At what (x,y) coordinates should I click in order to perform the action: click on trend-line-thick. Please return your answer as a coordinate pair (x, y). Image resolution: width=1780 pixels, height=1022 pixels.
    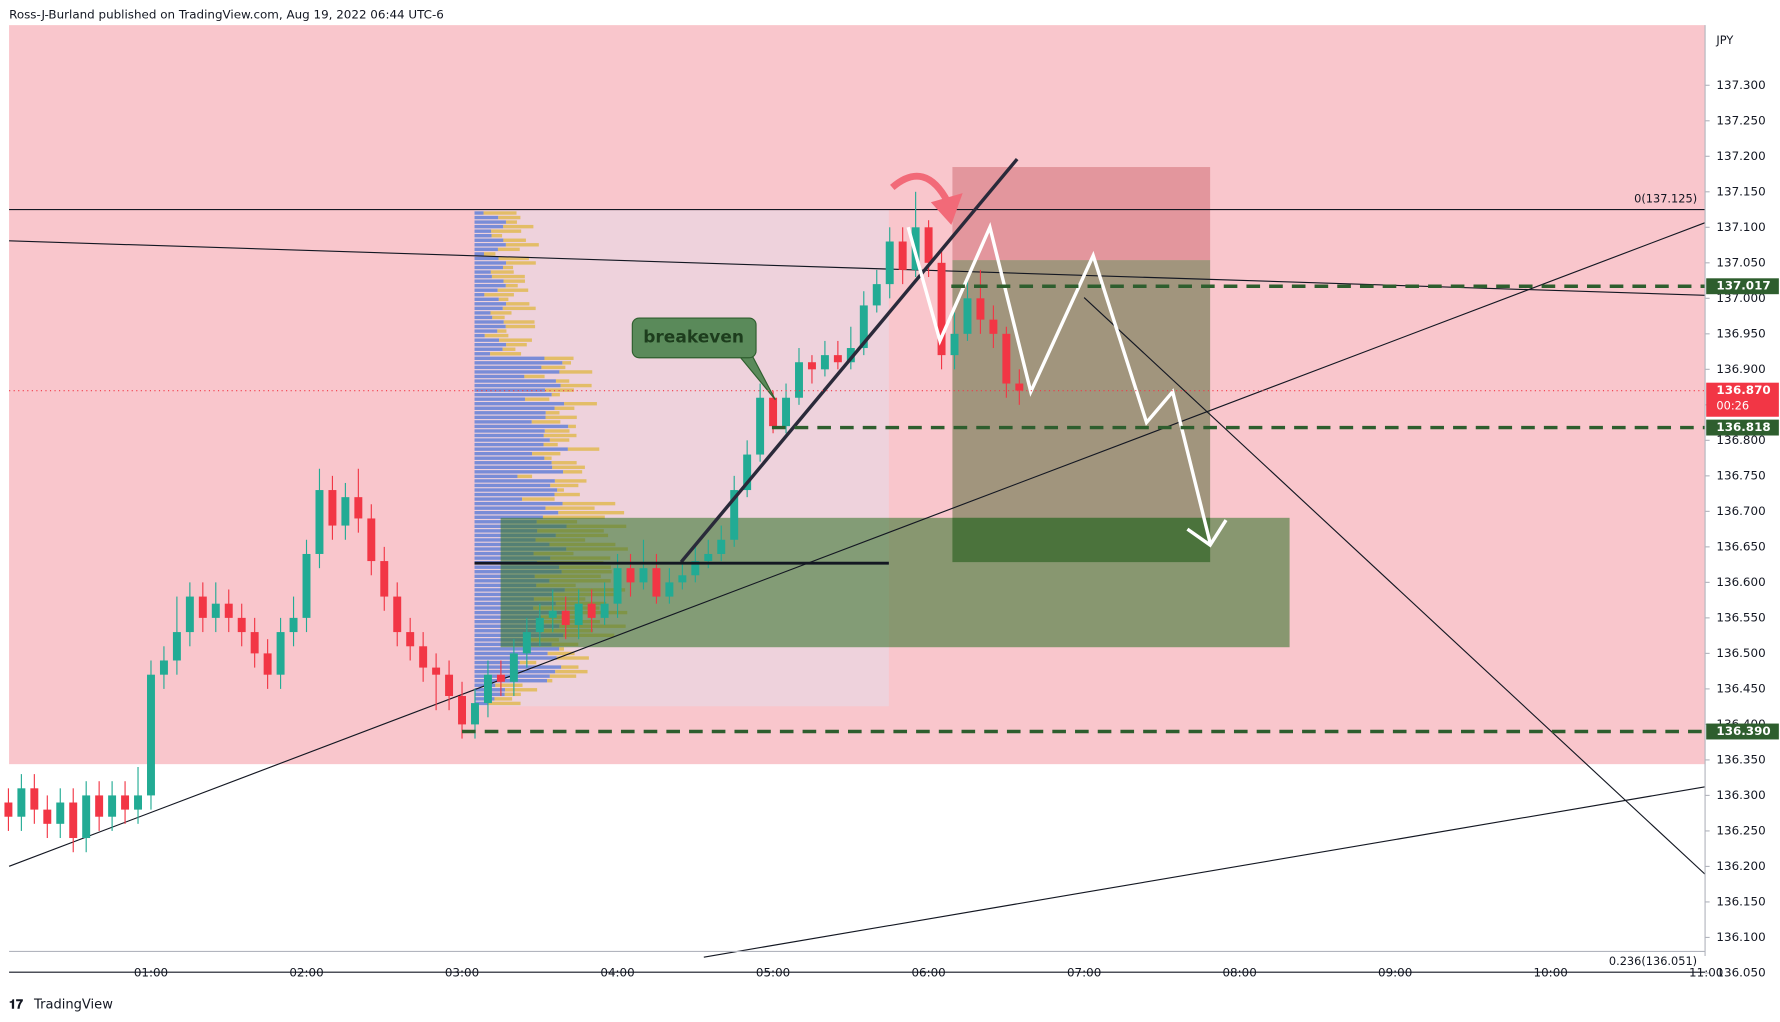
    Looking at the image, I should click on (849, 360).